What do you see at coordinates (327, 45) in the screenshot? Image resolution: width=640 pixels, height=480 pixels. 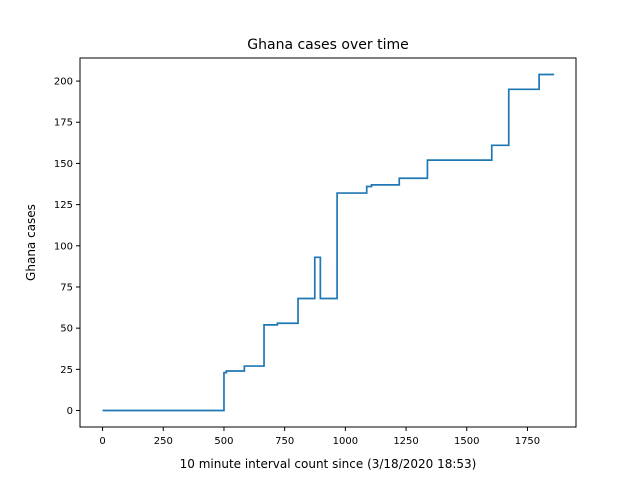 I see `chart-title: Ghana cases over time` at bounding box center [327, 45].